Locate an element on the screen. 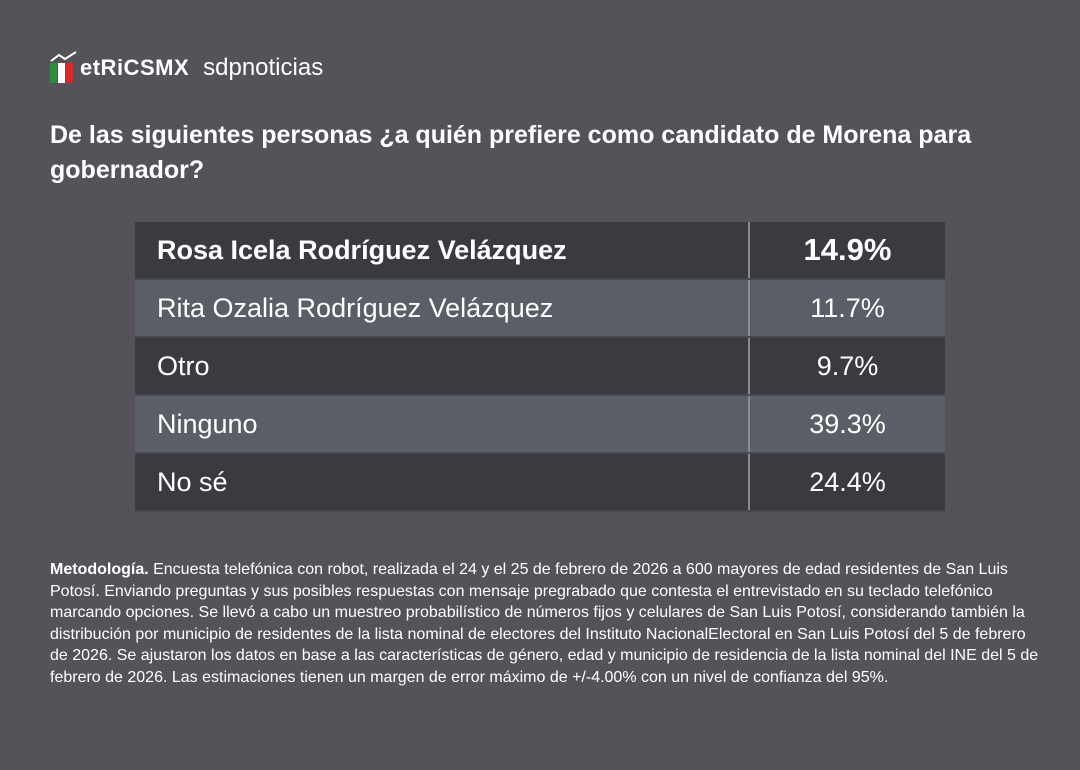 The height and width of the screenshot is (770, 1080). option-name: Rosa Icela Rodríguez Velázquez is located at coordinates (442, 251).